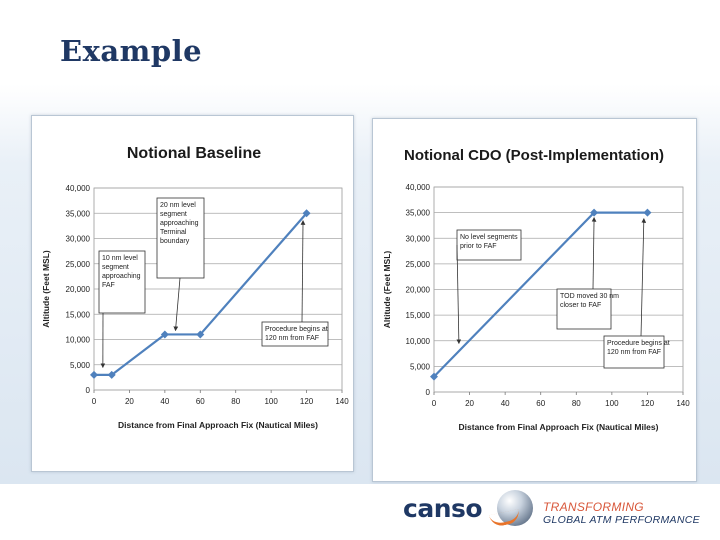  Describe the element at coordinates (178, 205) in the screenshot. I see `callout-text: 20 nm level` at that location.